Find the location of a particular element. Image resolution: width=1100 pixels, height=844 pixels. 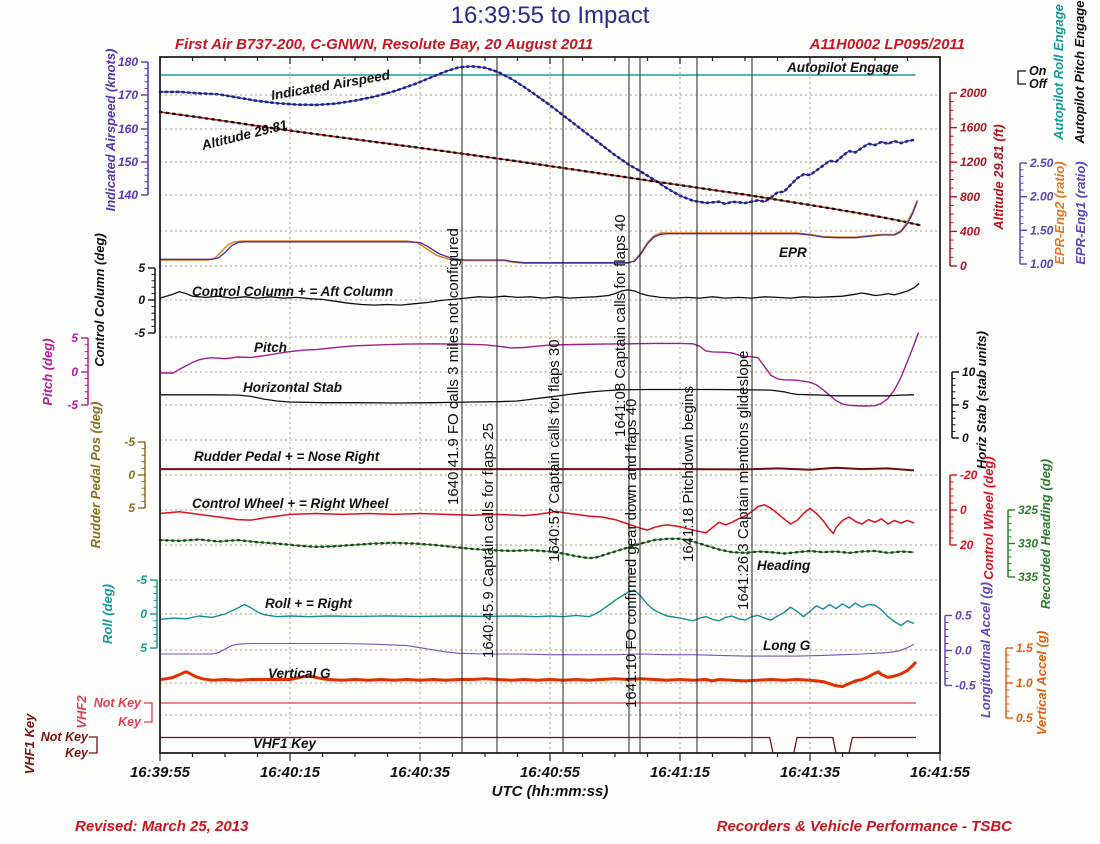

axis-tick-label: 335 is located at coordinates (1028, 577).